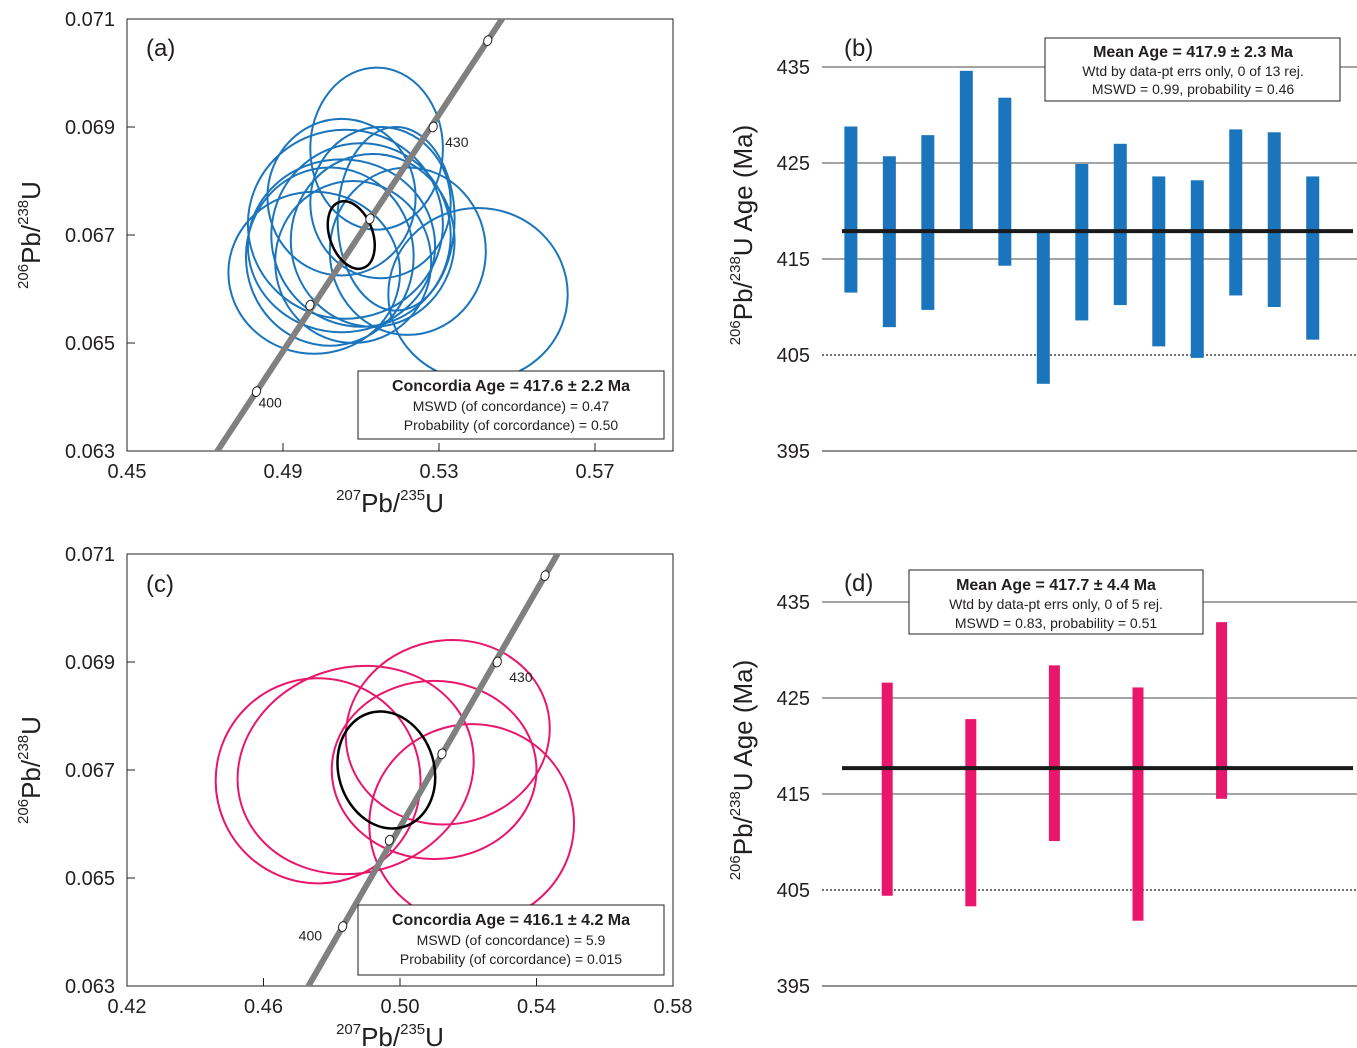 Image resolution: width=1357 pixels, height=1048 pixels. Describe the element at coordinates (595, 472) in the screenshot. I see `x-tick-label: 0.57` at that location.